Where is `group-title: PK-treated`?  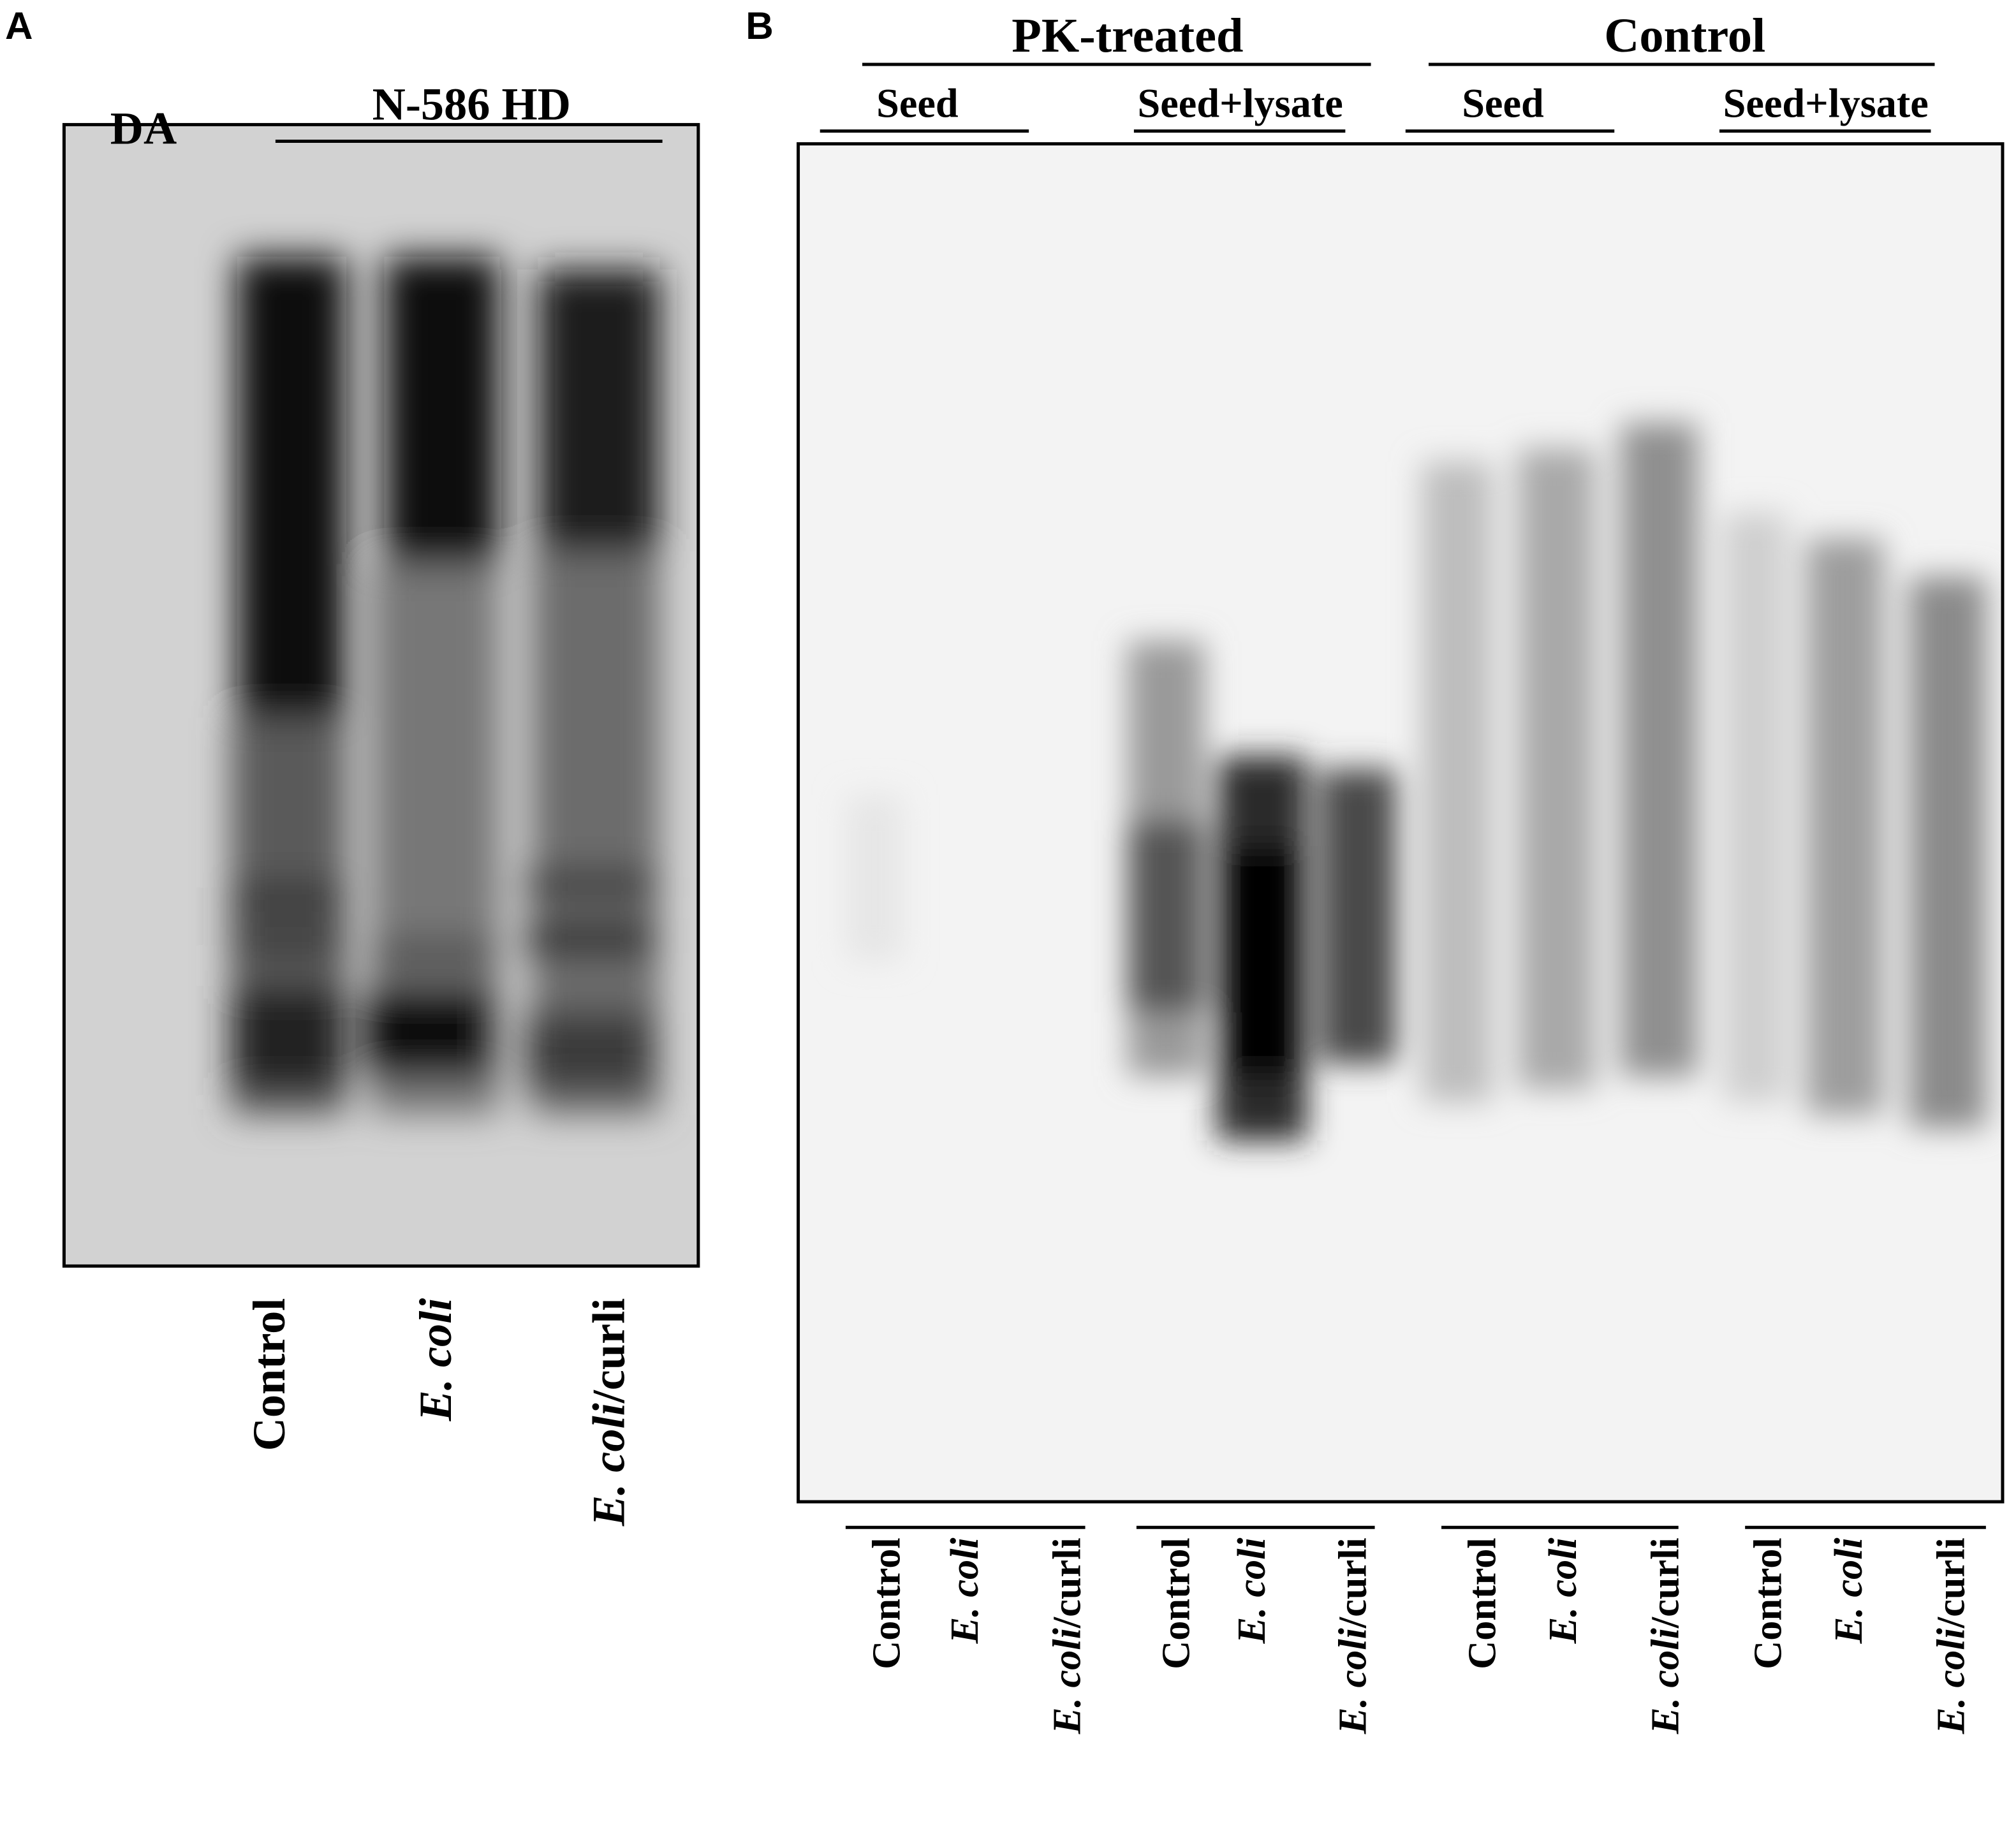
group-title: PK-treated is located at coordinates (1127, 35).